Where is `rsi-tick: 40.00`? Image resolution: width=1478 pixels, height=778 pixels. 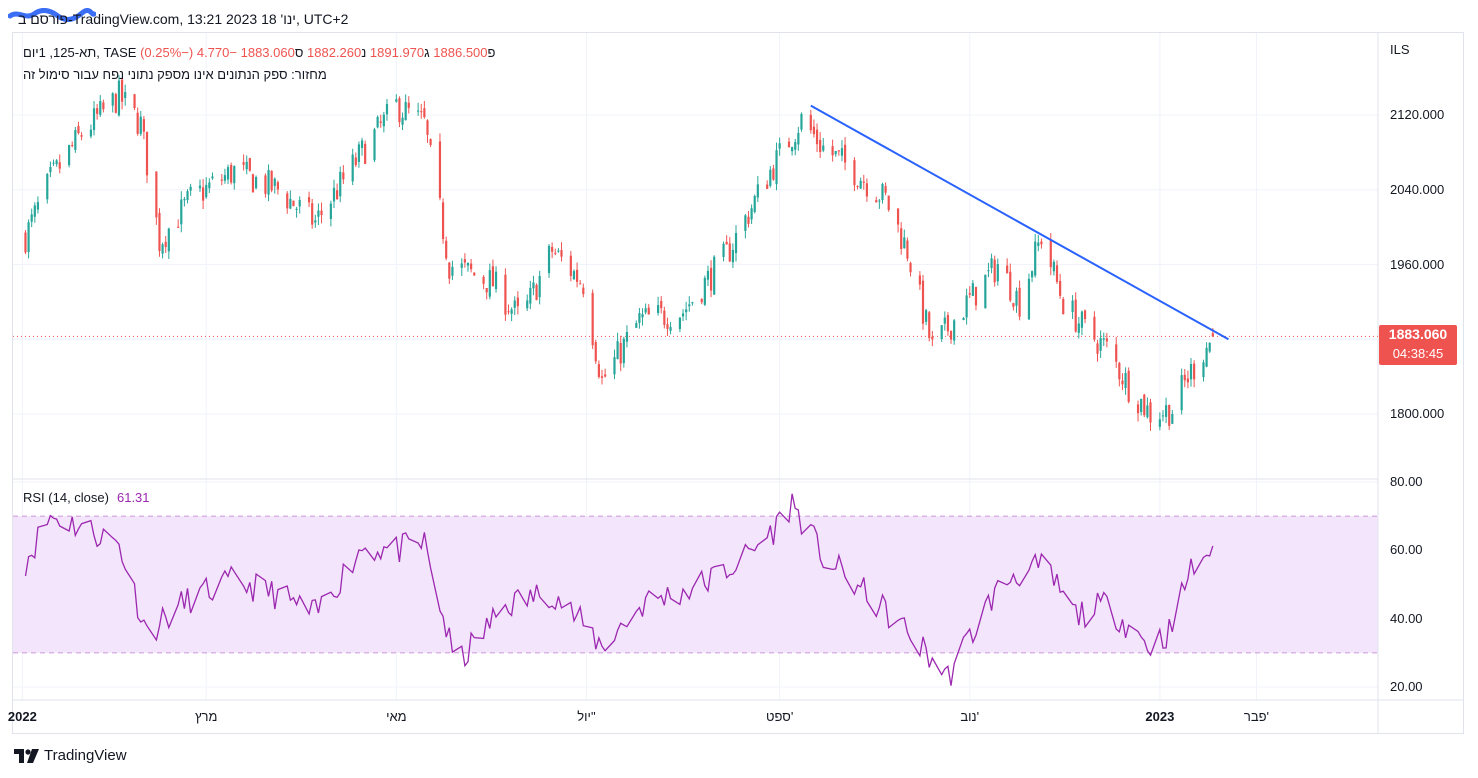 rsi-tick: 40.00 is located at coordinates (1406, 618).